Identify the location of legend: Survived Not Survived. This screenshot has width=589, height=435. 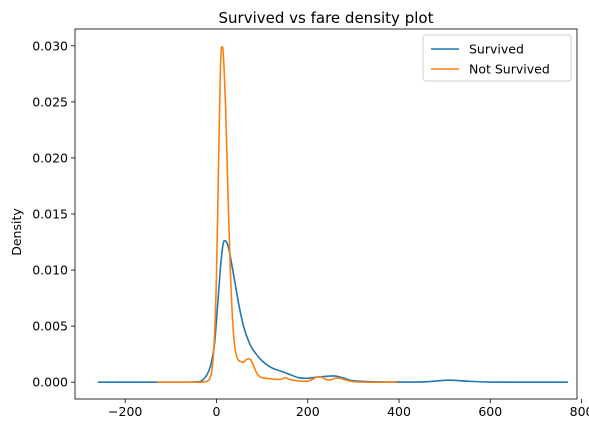
(497, 58).